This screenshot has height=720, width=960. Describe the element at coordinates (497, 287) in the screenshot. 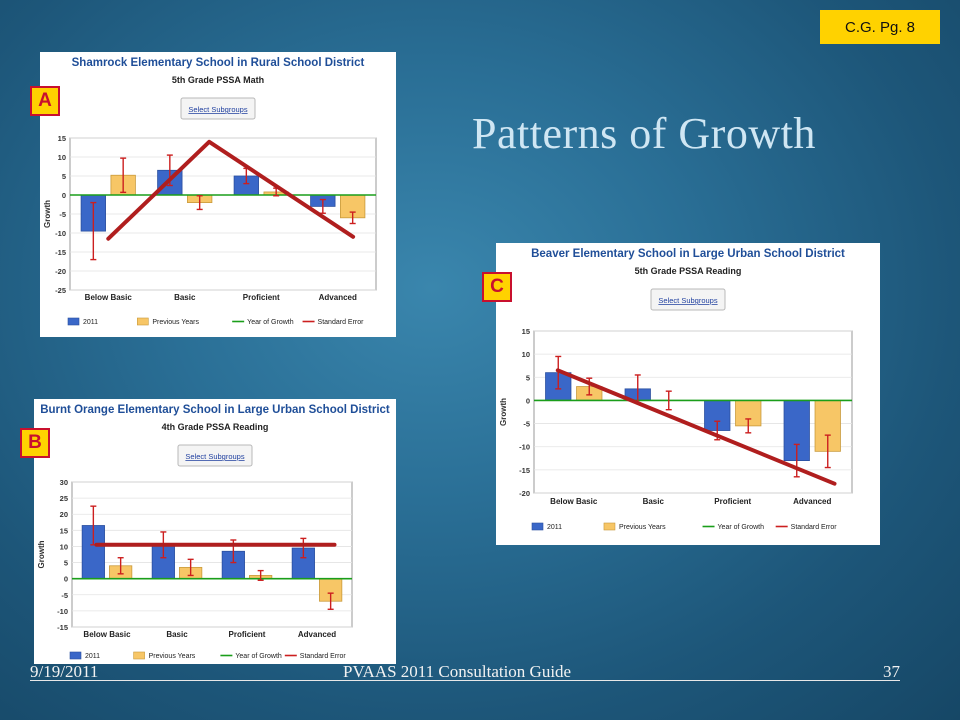

I see `panel-label-c: C` at that location.